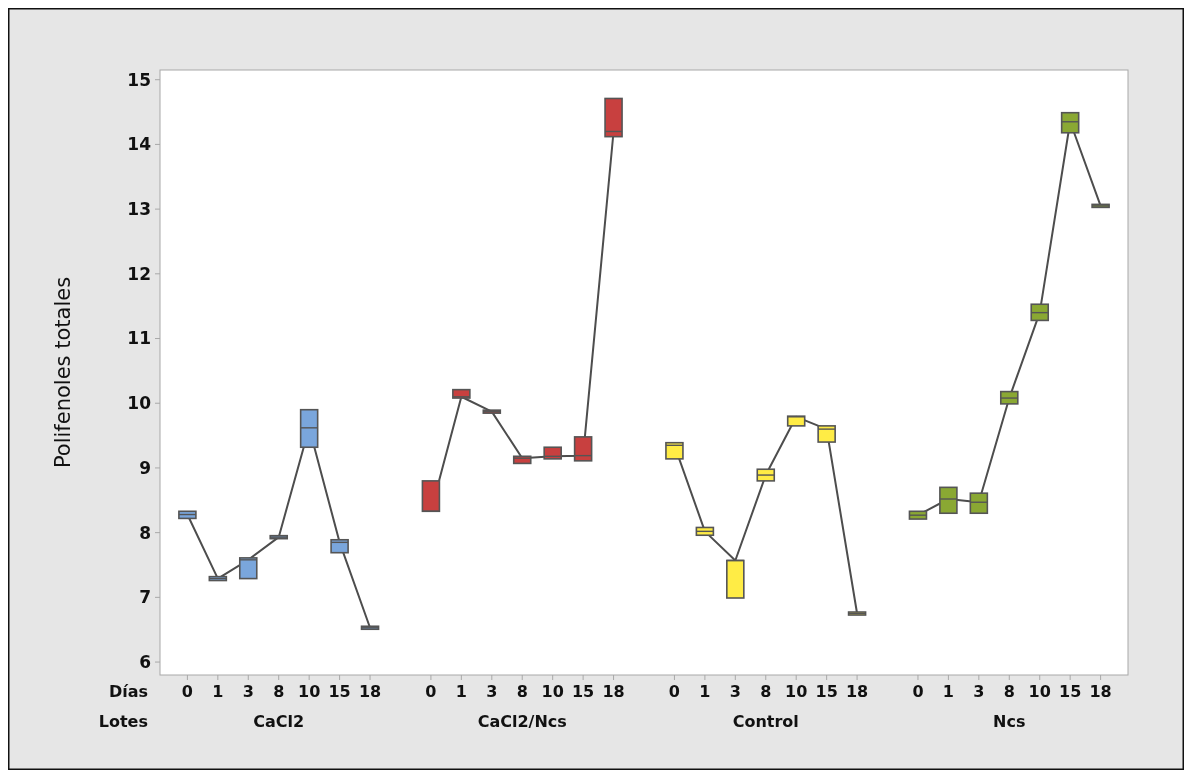 This screenshot has width=1192, height=778. What do you see at coordinates (765, 721) in the screenshot?
I see `text: Control` at bounding box center [765, 721].